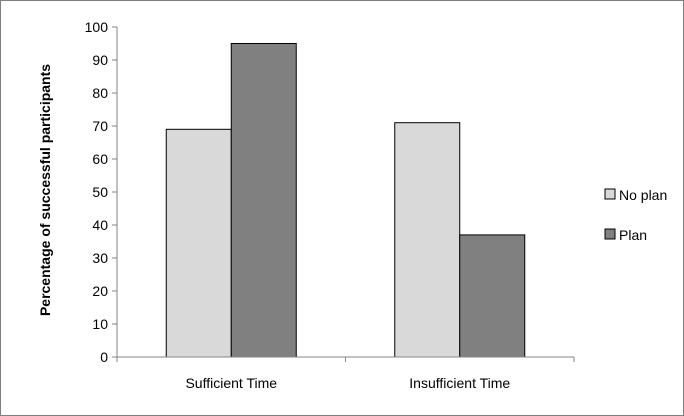  What do you see at coordinates (100, 93) in the screenshot?
I see `y-tick-label: 80` at bounding box center [100, 93].